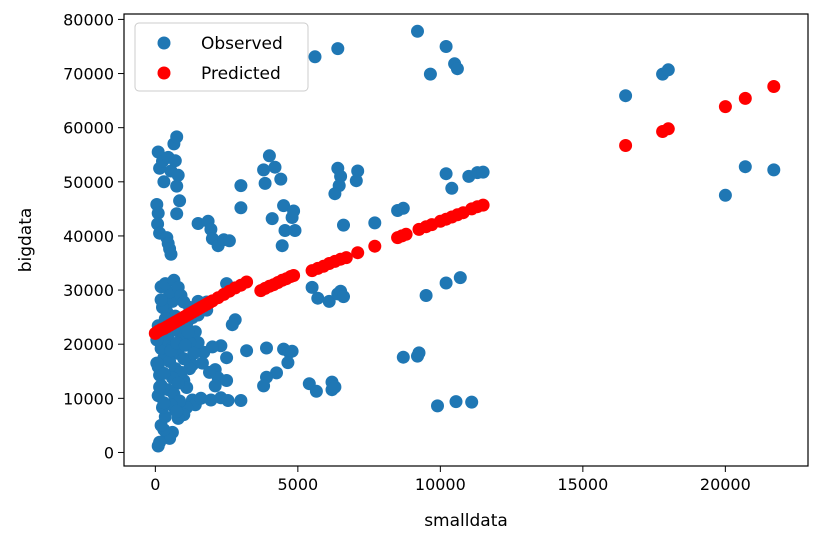 This screenshot has width=836, height=545. I want to click on y-tick-label: 10000, so click(88, 398).